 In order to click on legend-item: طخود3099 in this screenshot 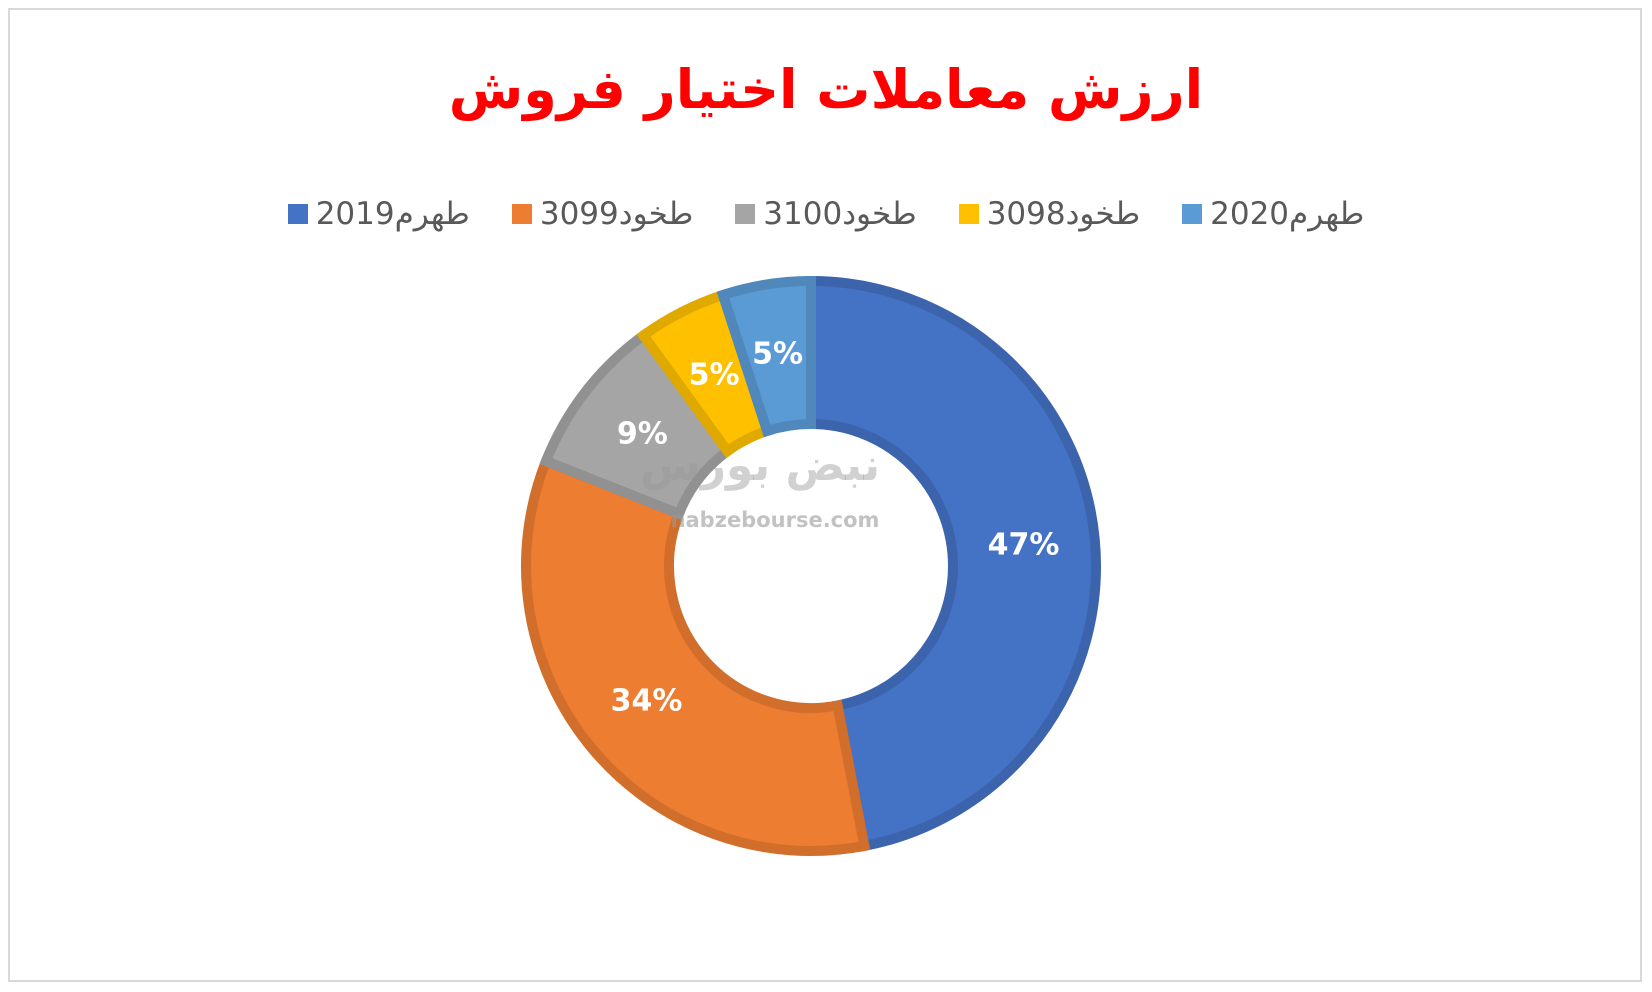, I will do `click(602, 214)`.